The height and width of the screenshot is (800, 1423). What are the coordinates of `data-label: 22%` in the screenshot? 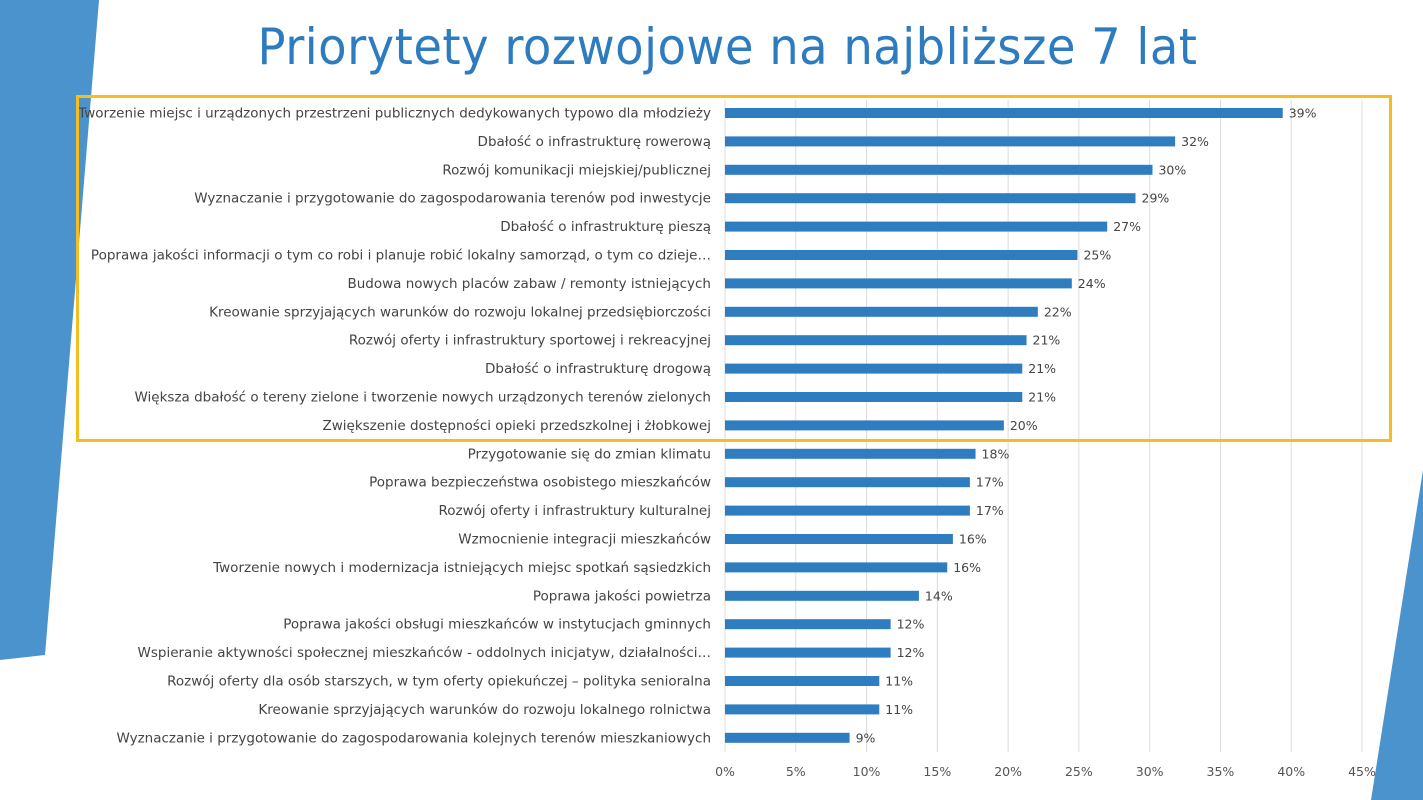 It's located at (1058, 311).